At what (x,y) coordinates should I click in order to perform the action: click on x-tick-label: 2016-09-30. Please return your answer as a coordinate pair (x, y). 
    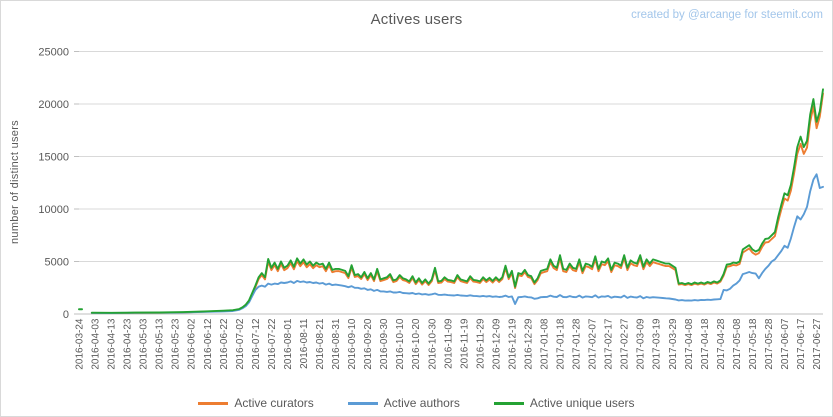
    Looking at the image, I should click on (384, 344).